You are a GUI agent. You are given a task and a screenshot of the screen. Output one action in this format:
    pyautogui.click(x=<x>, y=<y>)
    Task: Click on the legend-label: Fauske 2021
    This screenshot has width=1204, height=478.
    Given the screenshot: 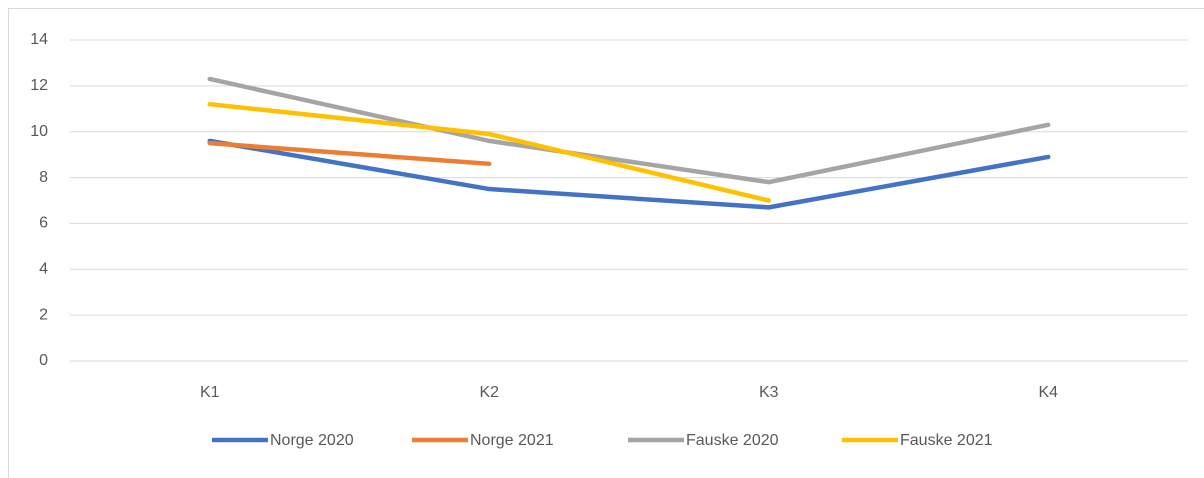 What is the action you would take?
    pyautogui.click(x=946, y=440)
    